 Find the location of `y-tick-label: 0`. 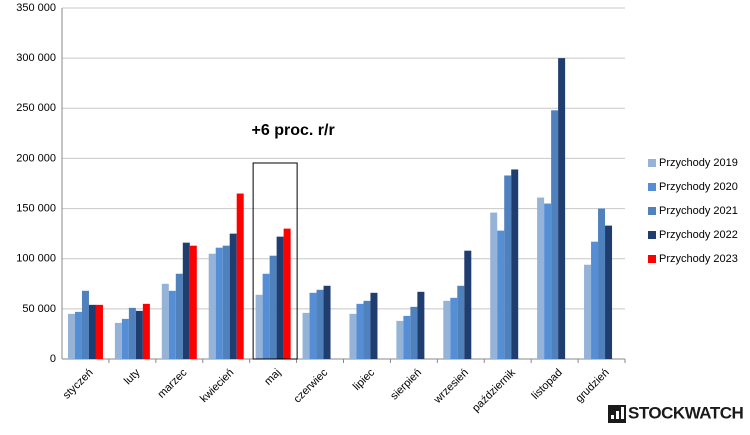

y-tick-label: 0 is located at coordinates (53, 359).